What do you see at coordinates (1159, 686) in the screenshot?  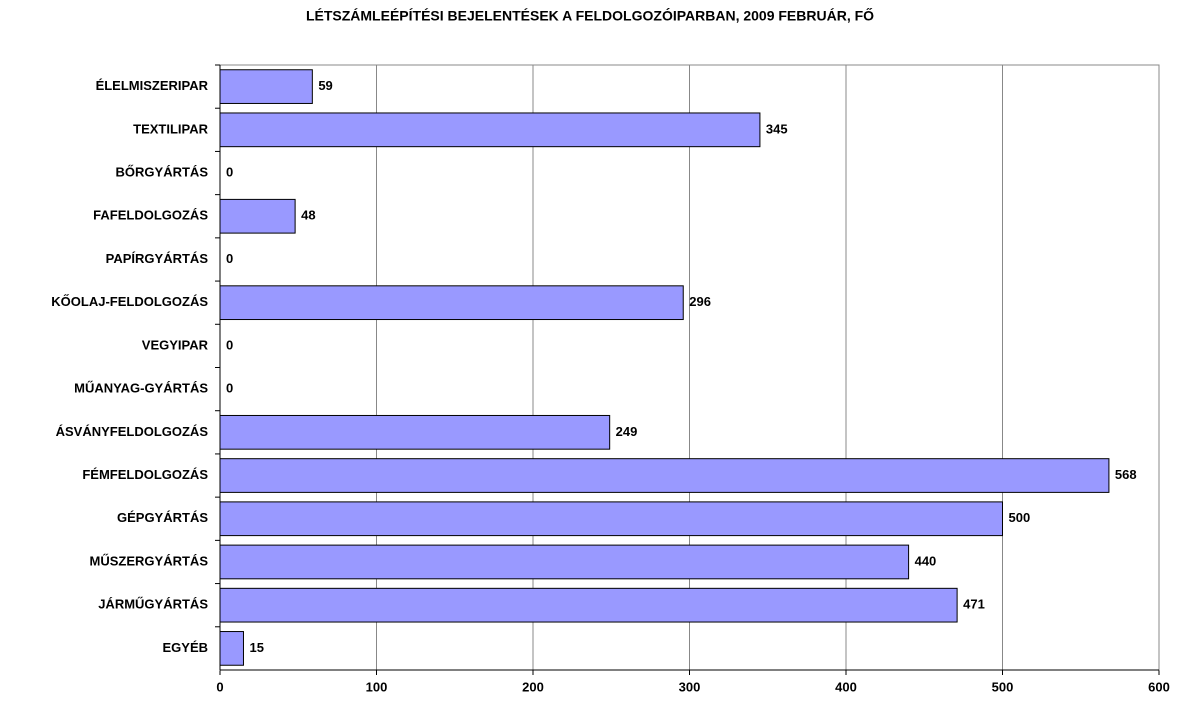 I see `x-tick-label: 600` at bounding box center [1159, 686].